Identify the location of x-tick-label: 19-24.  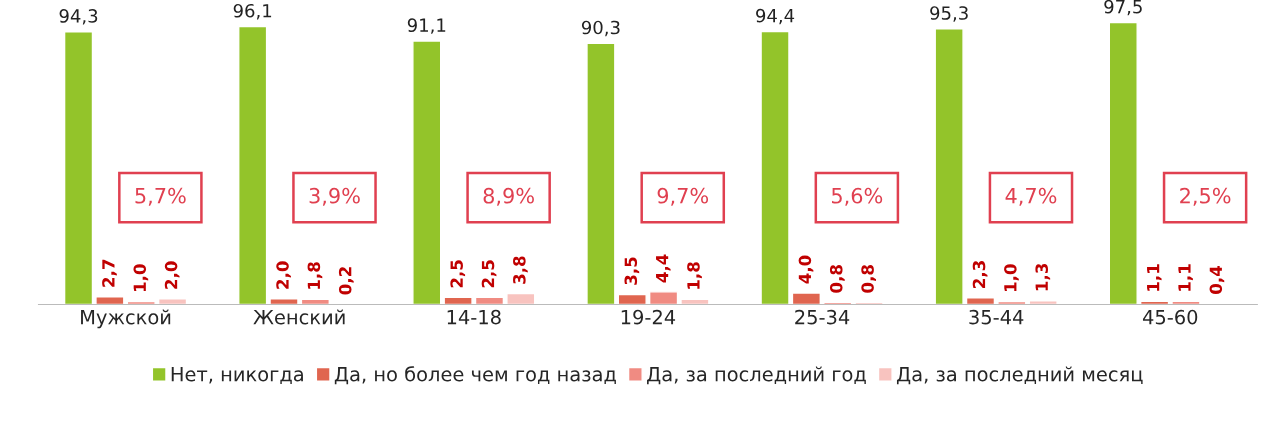
(648, 317).